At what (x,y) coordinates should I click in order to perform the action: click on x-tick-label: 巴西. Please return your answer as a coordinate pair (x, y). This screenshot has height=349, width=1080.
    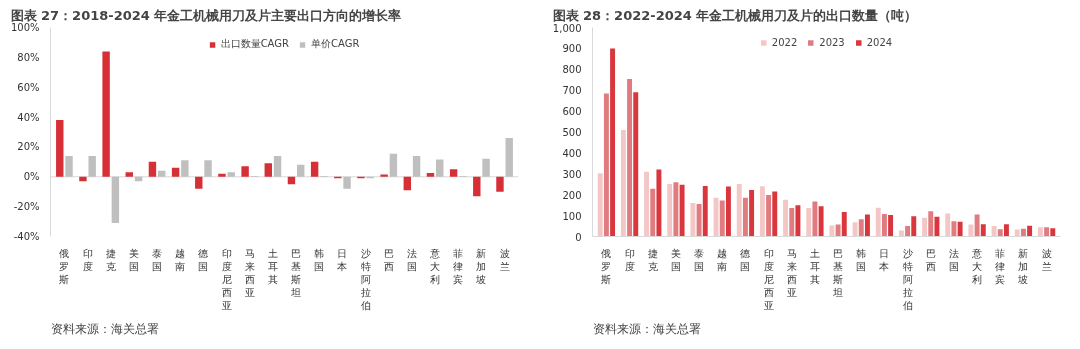
    Looking at the image, I should click on (930, 259).